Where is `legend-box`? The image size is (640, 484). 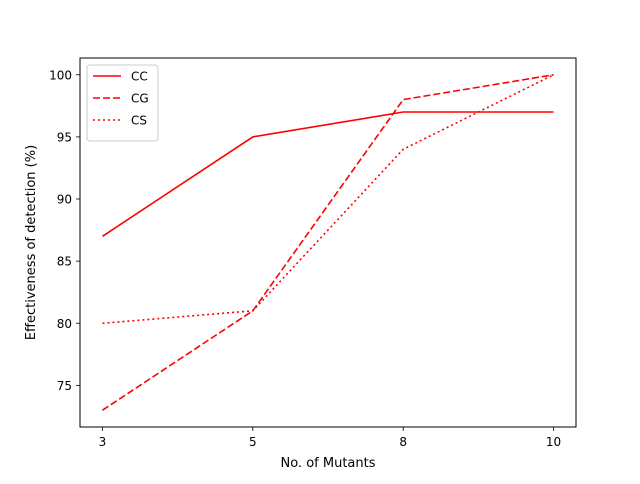 legend-box is located at coordinates (122, 103).